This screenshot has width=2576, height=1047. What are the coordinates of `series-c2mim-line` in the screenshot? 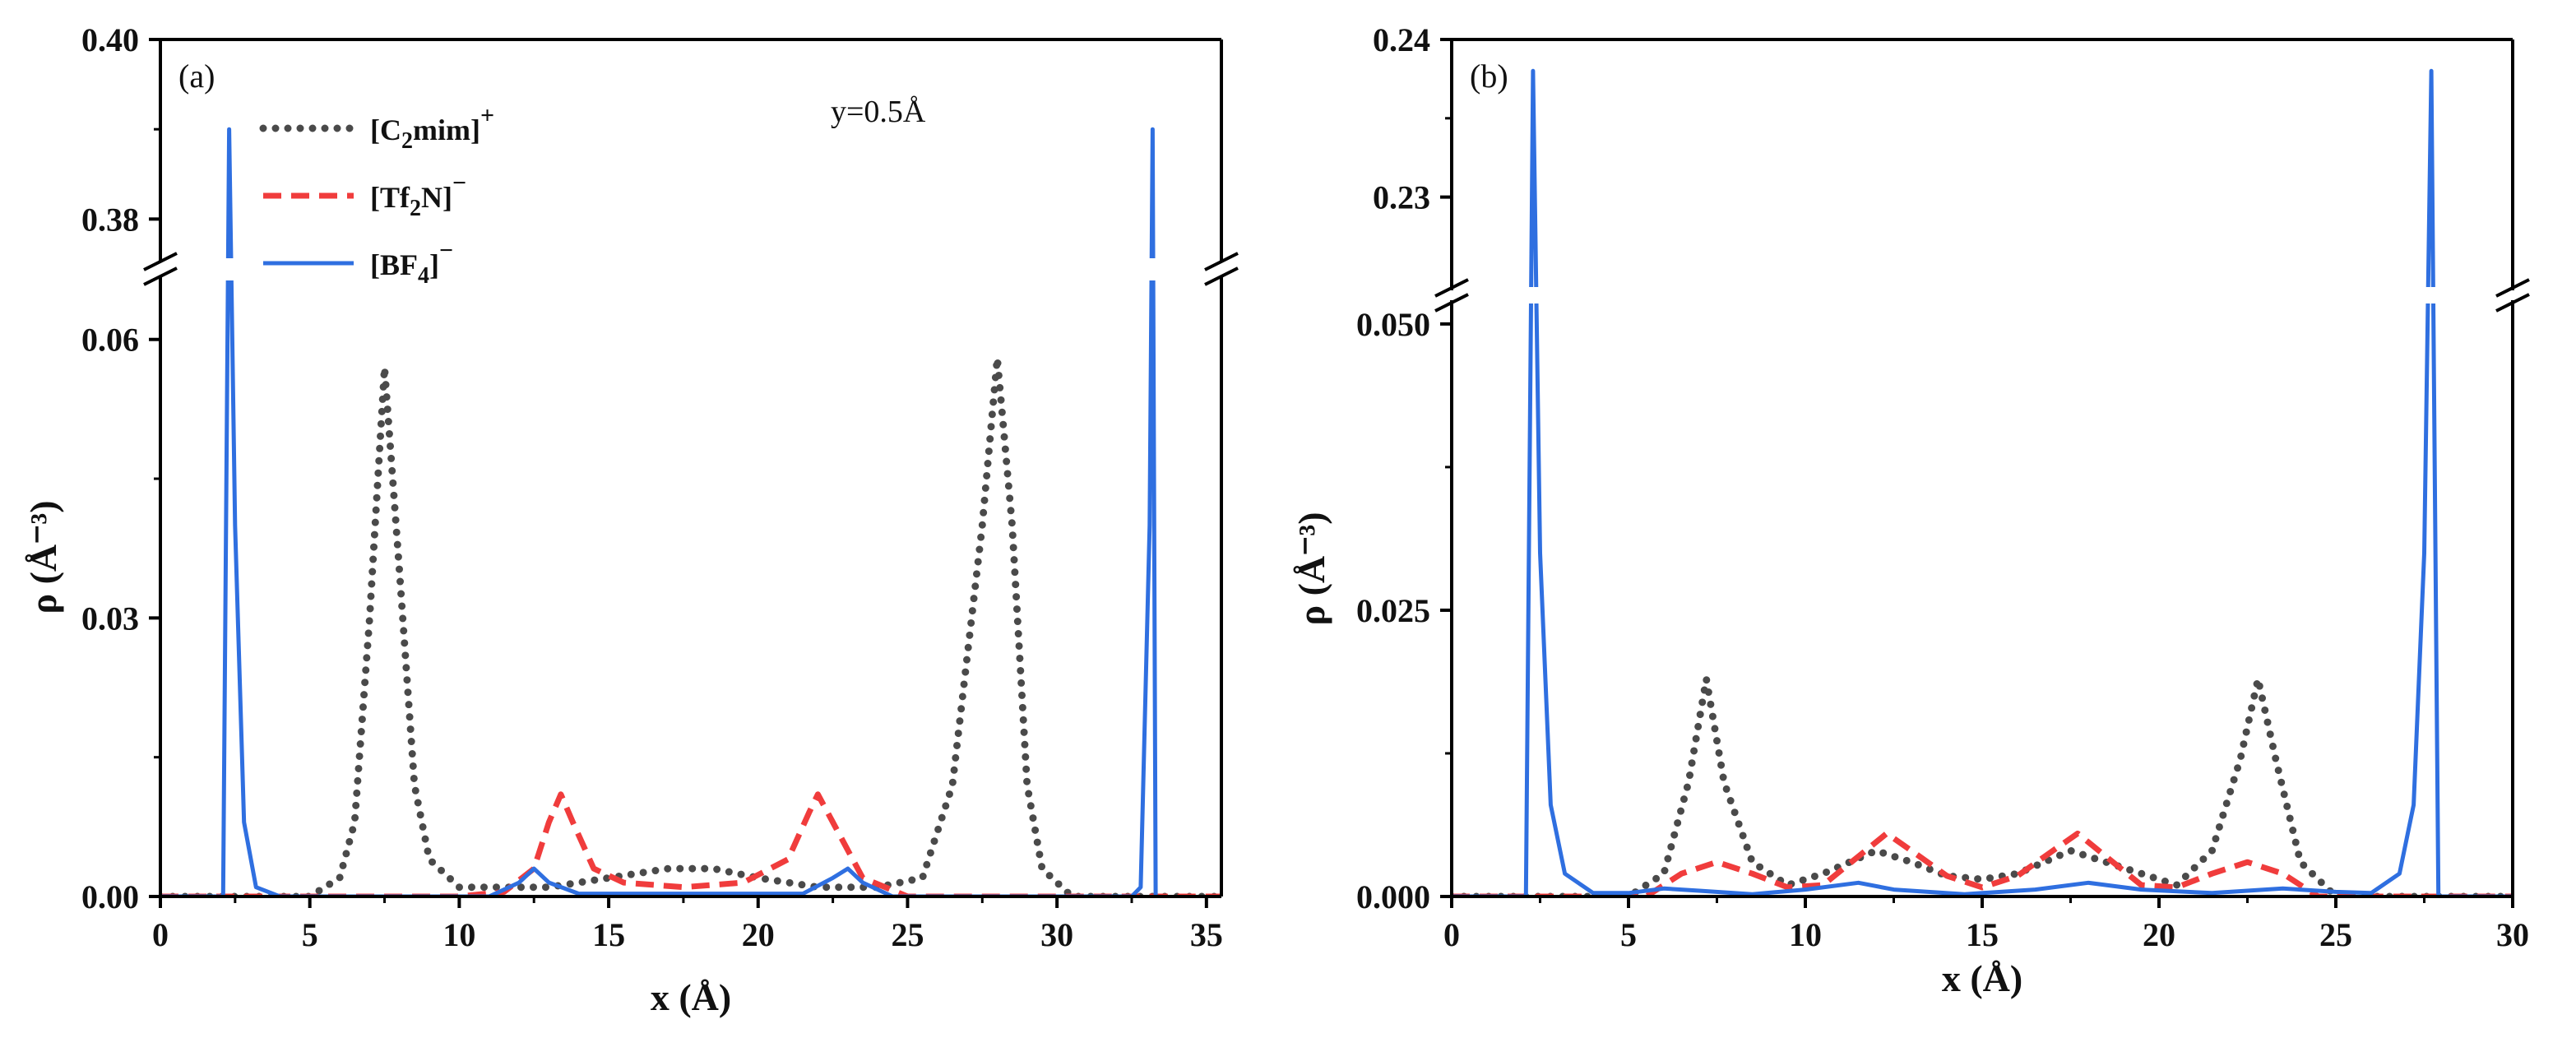 It's located at (1983, 785).